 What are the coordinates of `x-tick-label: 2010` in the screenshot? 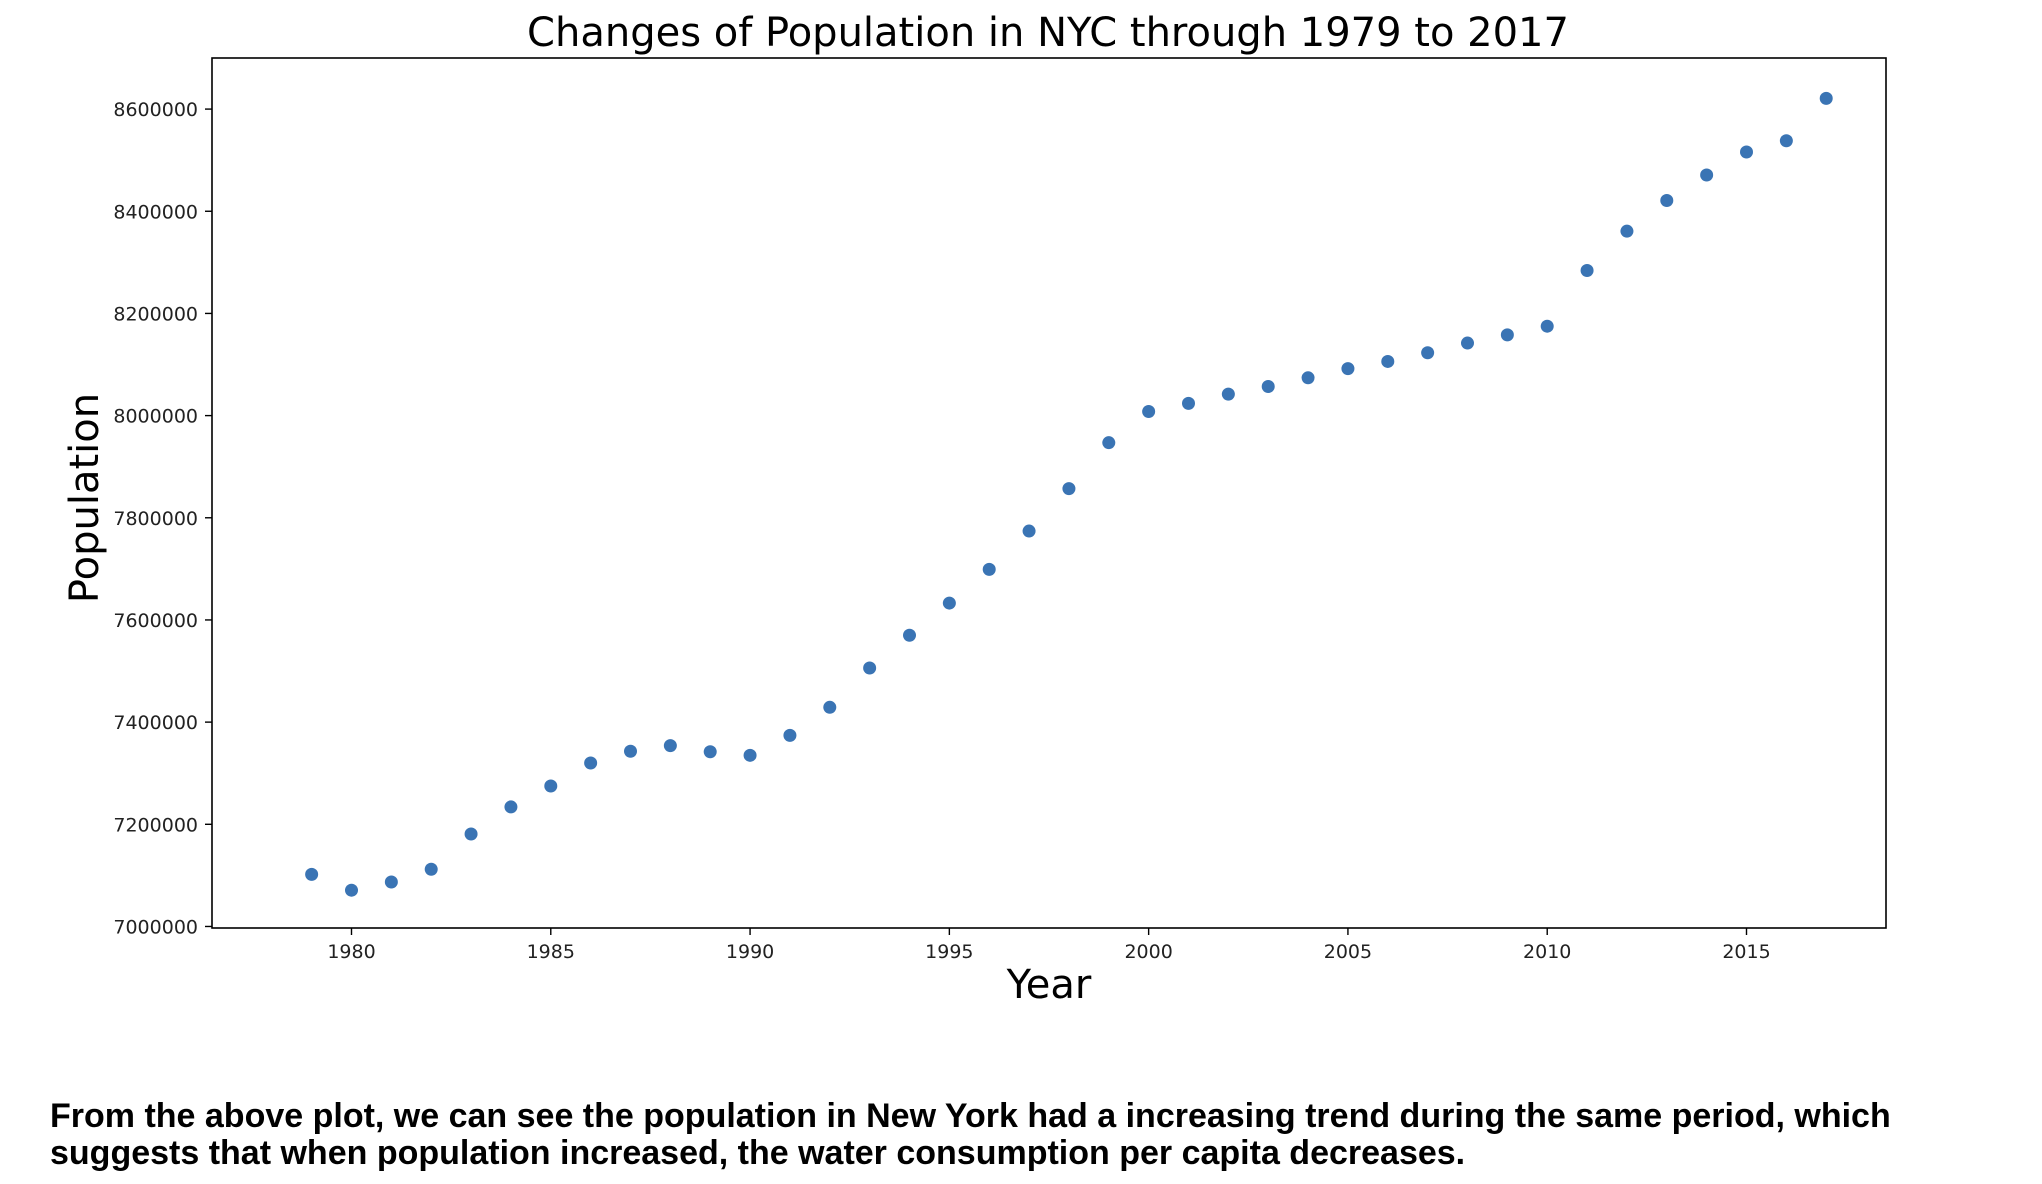 It's located at (1547, 952).